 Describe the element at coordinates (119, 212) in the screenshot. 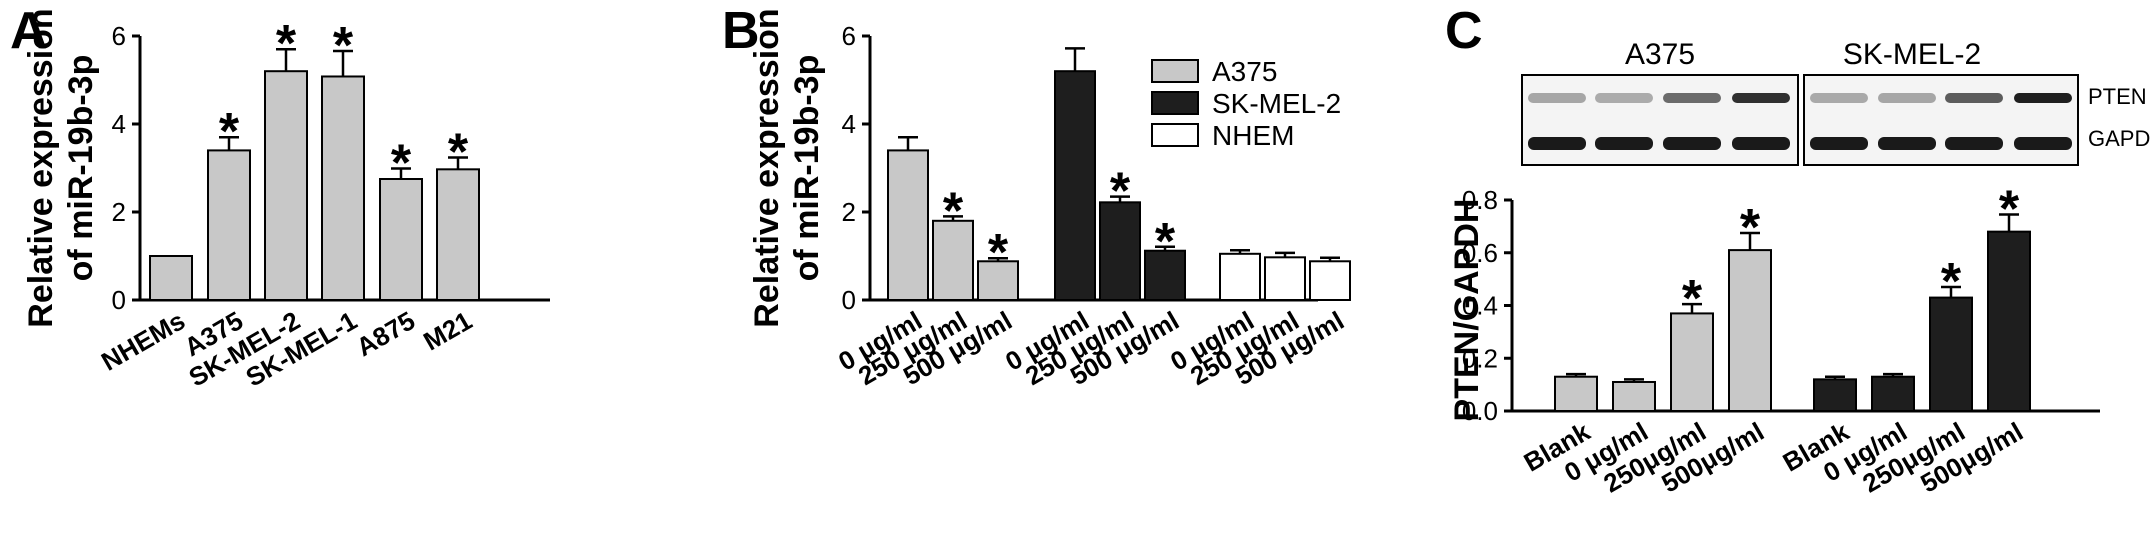

I see `a-y-tick-label-1: 2` at that location.